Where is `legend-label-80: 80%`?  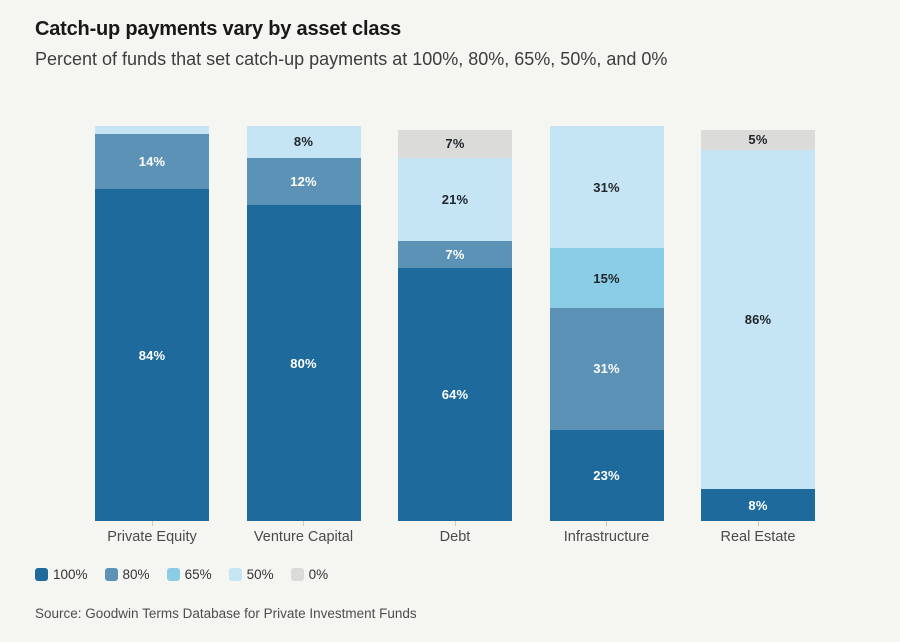 legend-label-80: 80% is located at coordinates (136, 574).